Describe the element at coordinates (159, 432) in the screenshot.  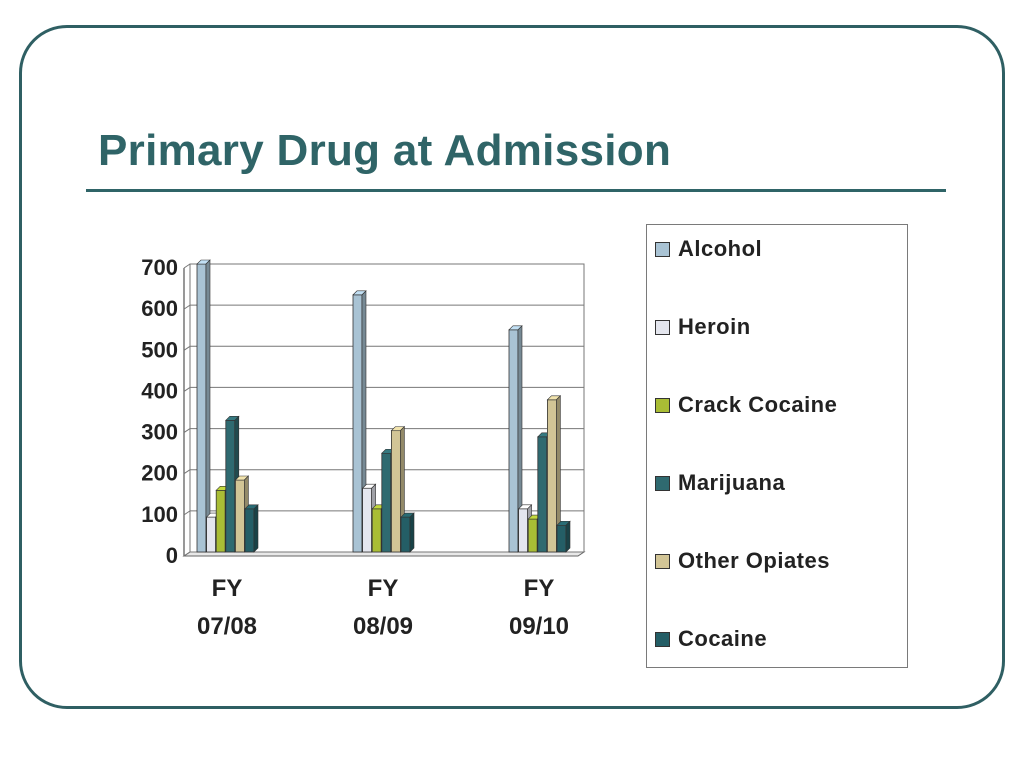
I see `y-tick-label: 300` at that location.